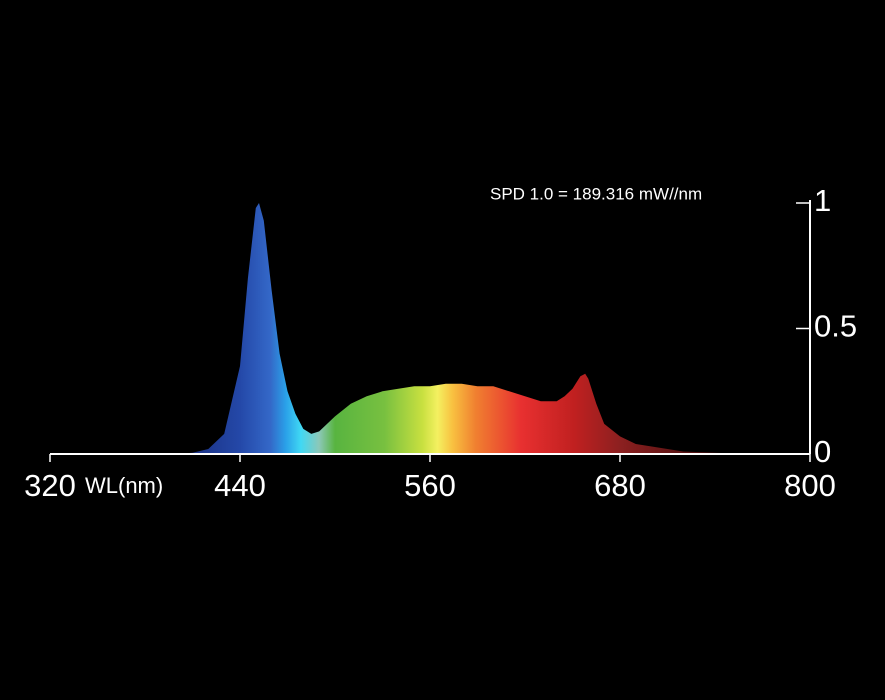 The height and width of the screenshot is (700, 885). Describe the element at coordinates (822, 451) in the screenshot. I see `y-tick-label: 0` at that location.